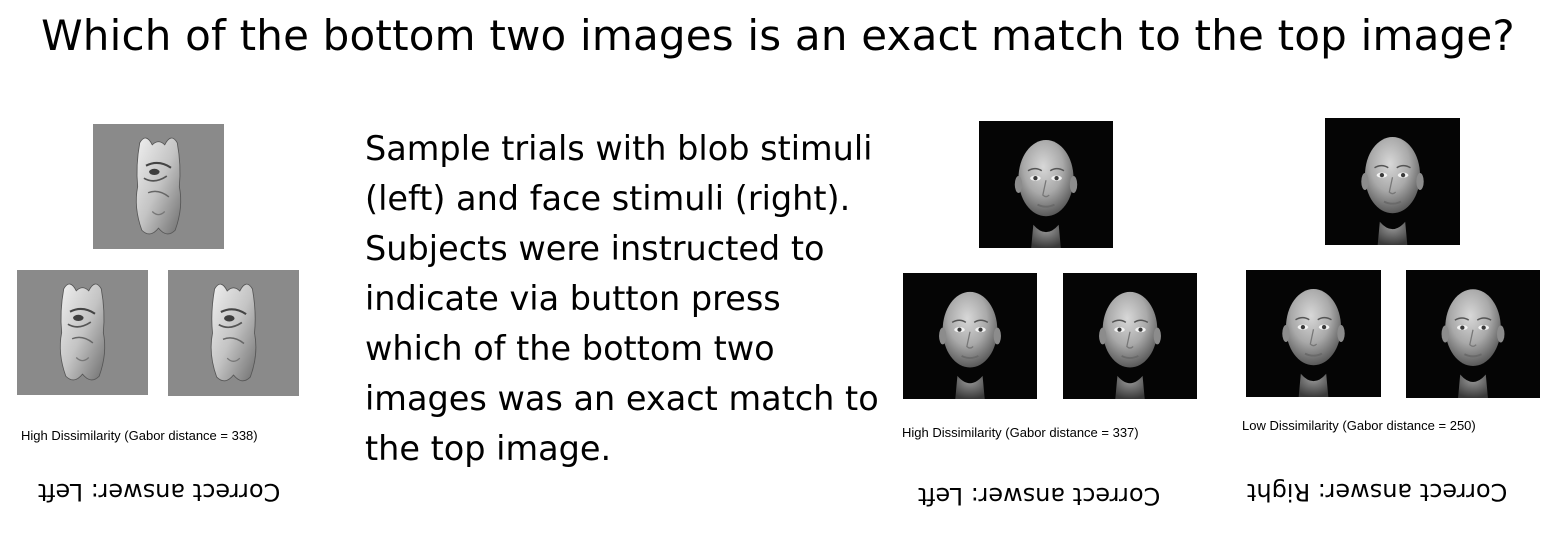  I want to click on face-low-trial-caption: Low Dissimilarity (Gabor distance = 250), so click(1359, 425).